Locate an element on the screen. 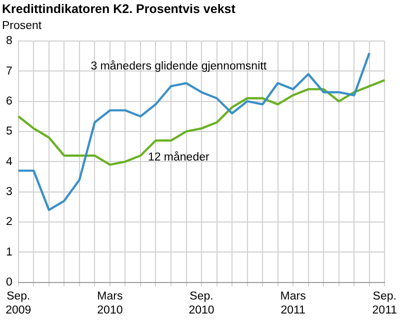  y-tick-label: 2 is located at coordinates (9, 222).